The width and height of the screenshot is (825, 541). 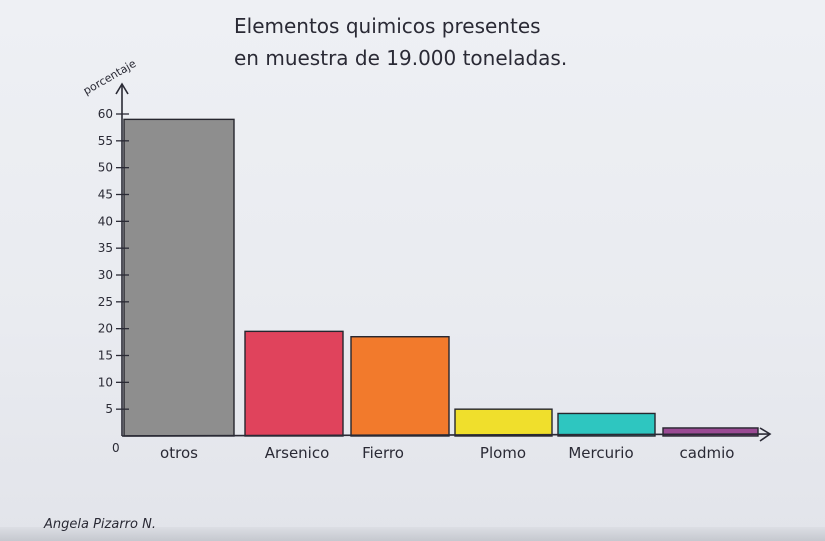 What do you see at coordinates (387, 26) in the screenshot?
I see `chart-title-line1: Elementos quimicos presentes` at bounding box center [387, 26].